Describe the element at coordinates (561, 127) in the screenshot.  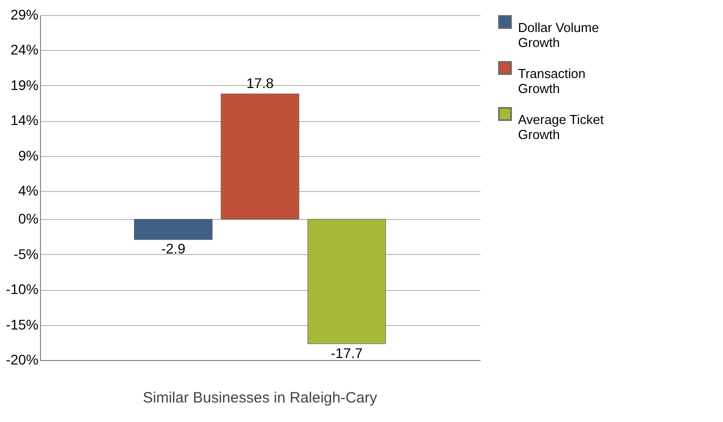
I see `legend-label: Average Ticket Growth` at that location.